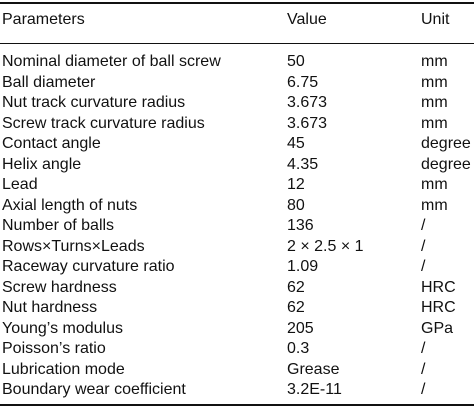 This screenshot has width=474, height=408. Describe the element at coordinates (237, 3) in the screenshot. I see `table-top-rule` at that location.